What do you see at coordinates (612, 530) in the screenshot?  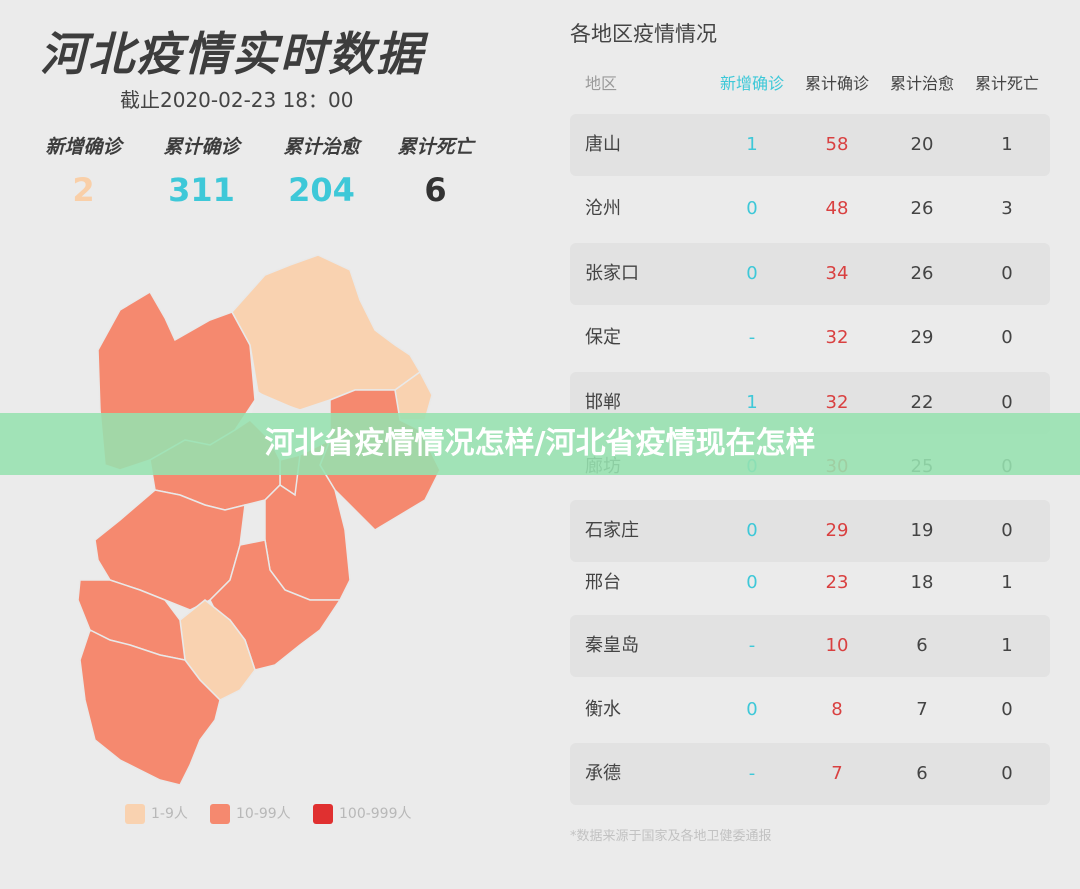 I see `cell-region: 石家庄` at bounding box center [612, 530].